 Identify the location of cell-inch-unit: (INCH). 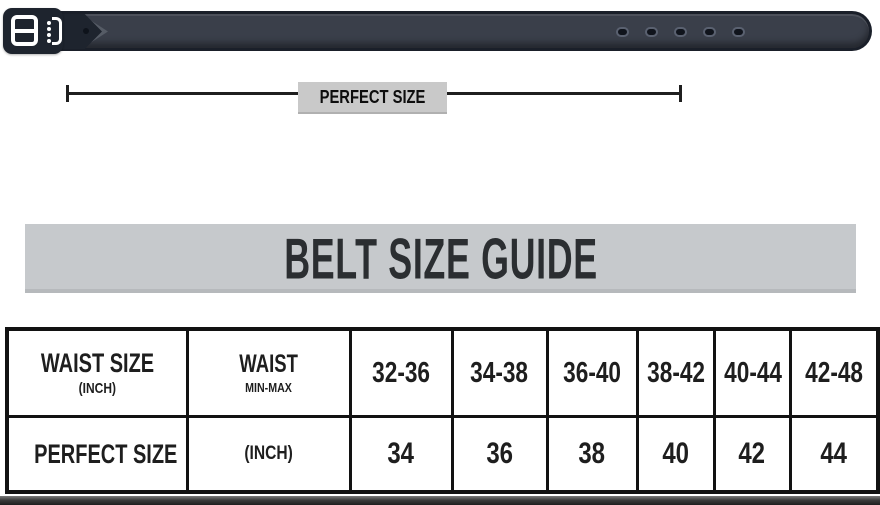
(268, 454).